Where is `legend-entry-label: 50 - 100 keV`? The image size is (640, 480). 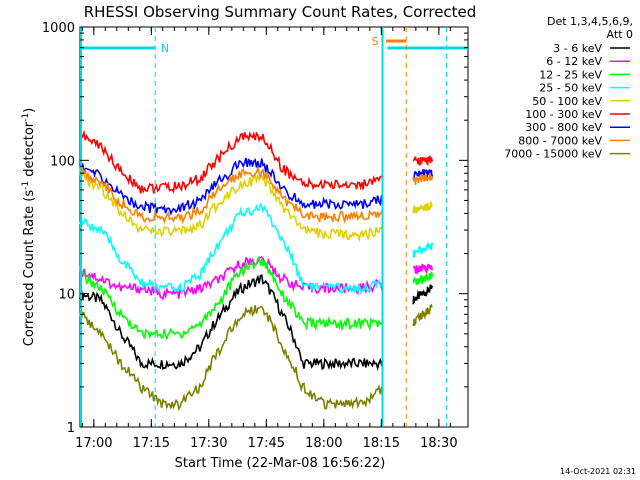 legend-entry-label: 50 - 100 keV is located at coordinates (567, 101).